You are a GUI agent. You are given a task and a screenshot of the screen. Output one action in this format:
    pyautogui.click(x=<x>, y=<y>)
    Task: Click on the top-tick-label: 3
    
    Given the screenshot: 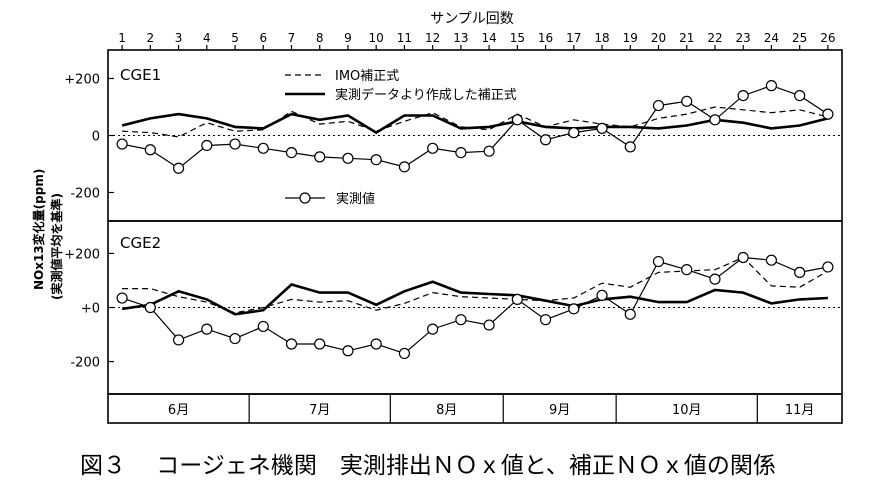 What is the action you would take?
    pyautogui.click(x=179, y=38)
    